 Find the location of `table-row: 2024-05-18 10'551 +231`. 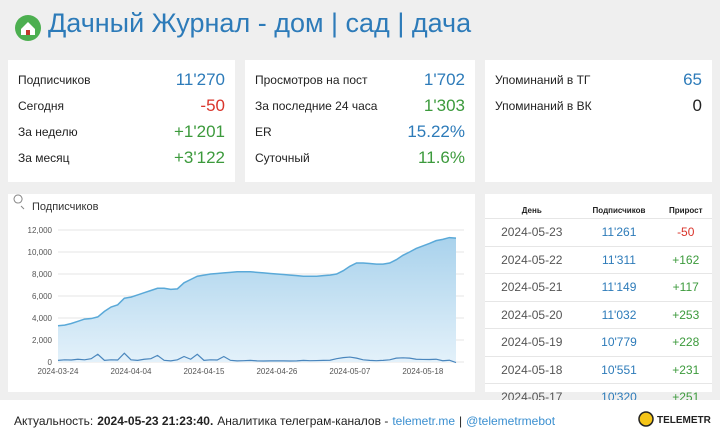

table-row: 2024-05-18 10'551 +231 is located at coordinates (598, 369).